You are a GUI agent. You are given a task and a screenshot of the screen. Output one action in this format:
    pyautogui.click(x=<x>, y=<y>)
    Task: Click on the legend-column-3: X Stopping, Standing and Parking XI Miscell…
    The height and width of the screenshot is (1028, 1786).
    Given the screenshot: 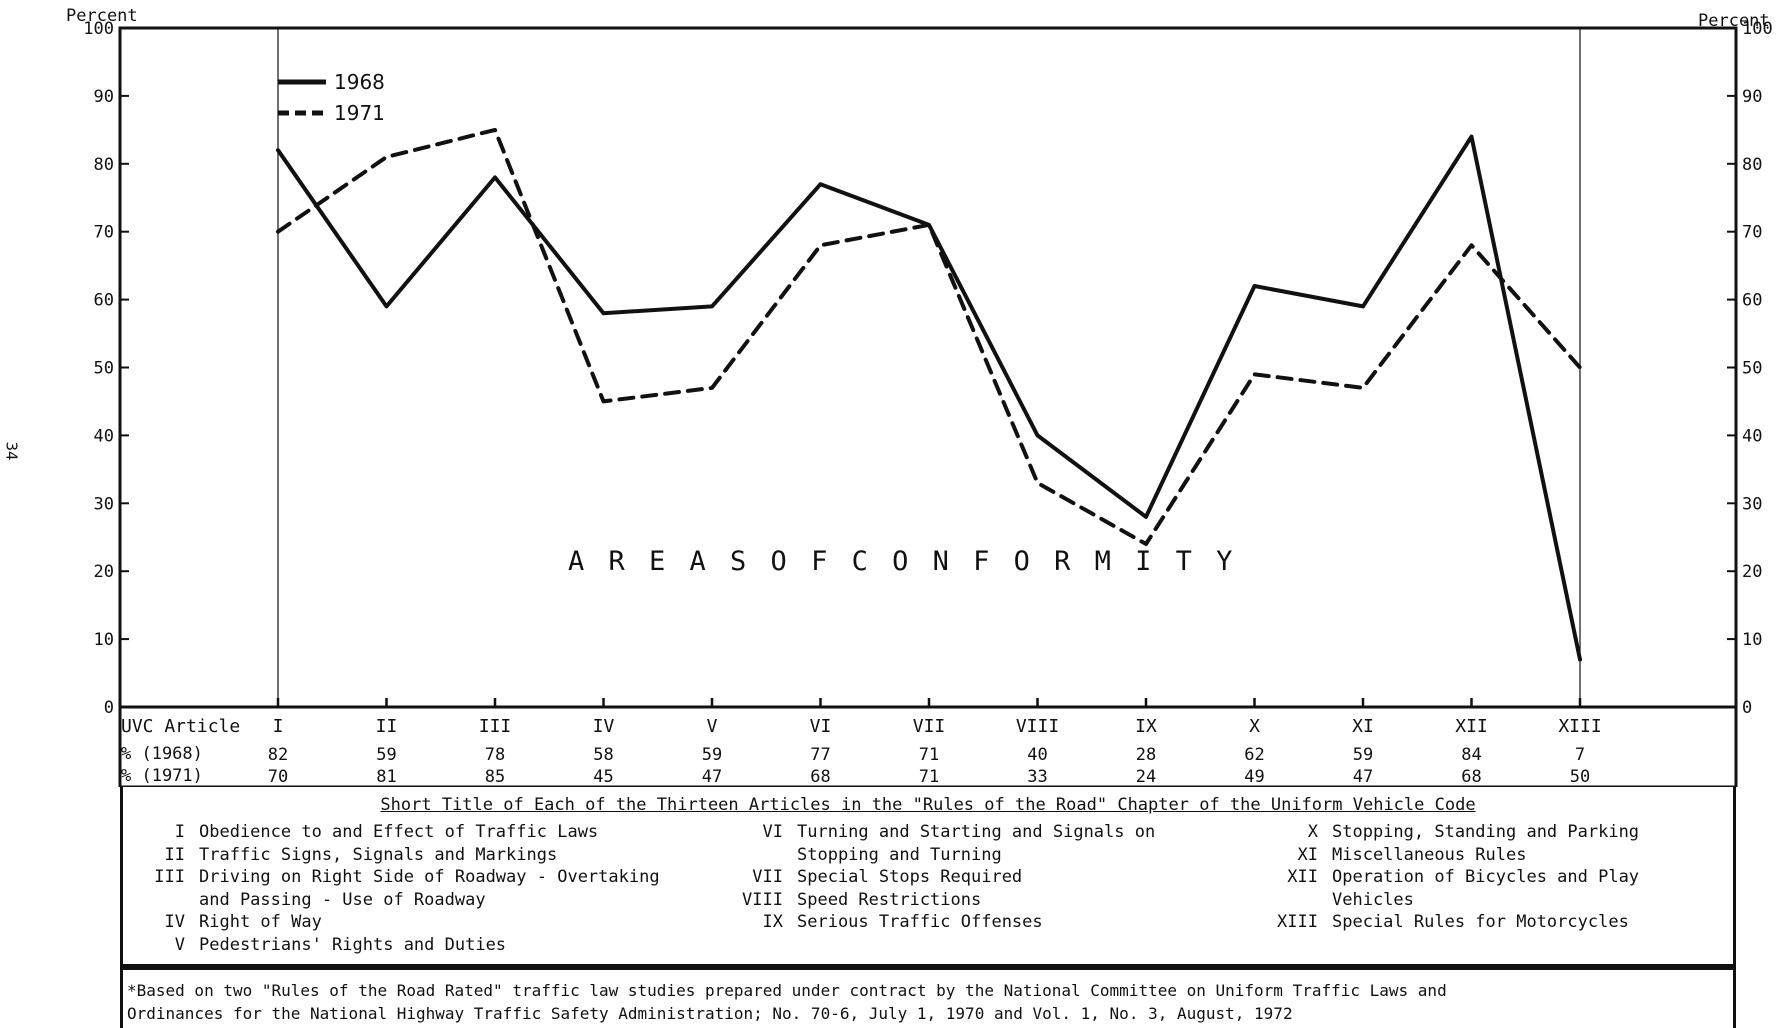 What is the action you would take?
    pyautogui.click(x=1441, y=877)
    